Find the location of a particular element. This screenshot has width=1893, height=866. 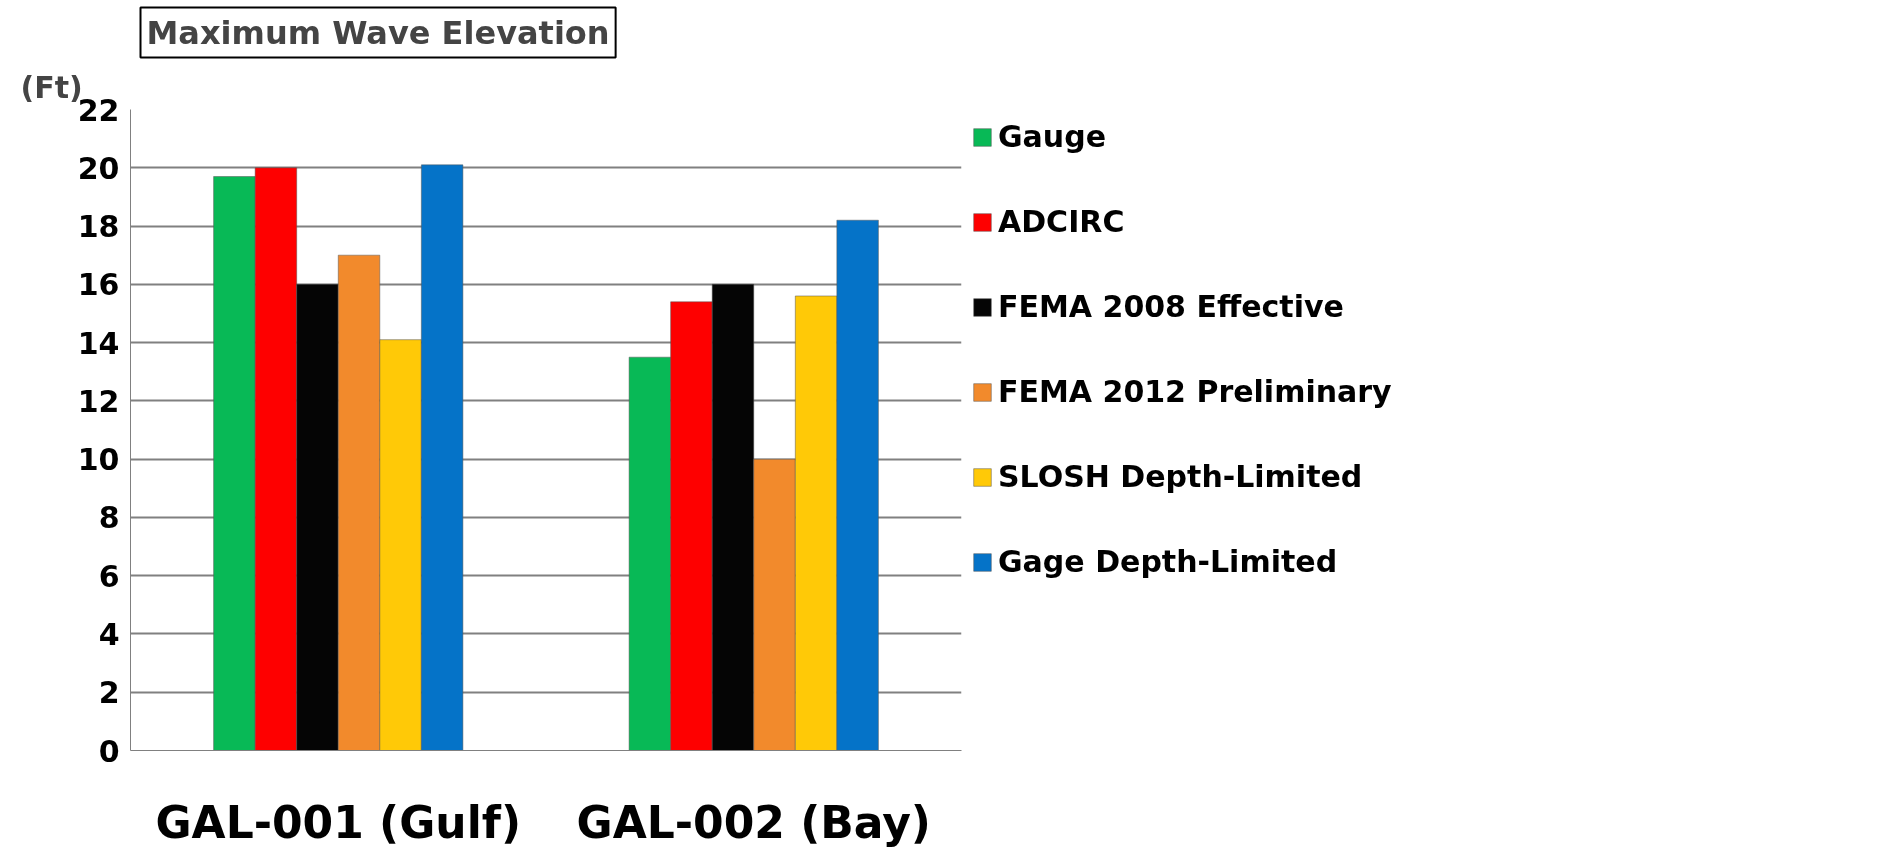

y-tick-label: 2 is located at coordinates (109, 693).